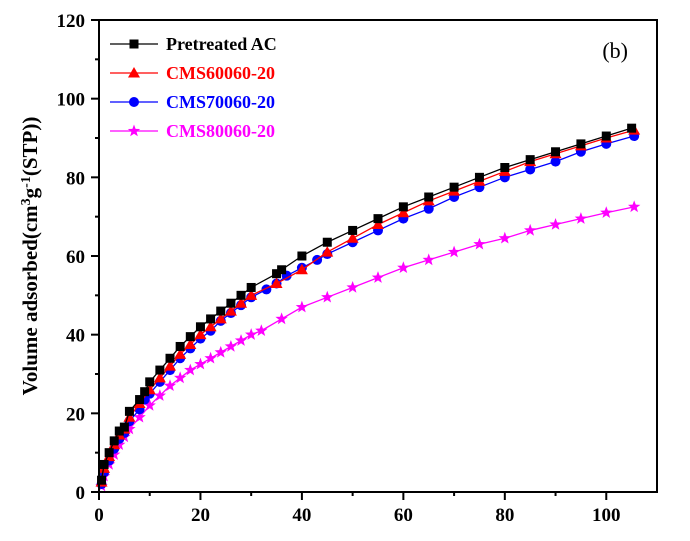  Describe the element at coordinates (220, 73) in the screenshot. I see `legend-label: CMS60060-20` at that location.